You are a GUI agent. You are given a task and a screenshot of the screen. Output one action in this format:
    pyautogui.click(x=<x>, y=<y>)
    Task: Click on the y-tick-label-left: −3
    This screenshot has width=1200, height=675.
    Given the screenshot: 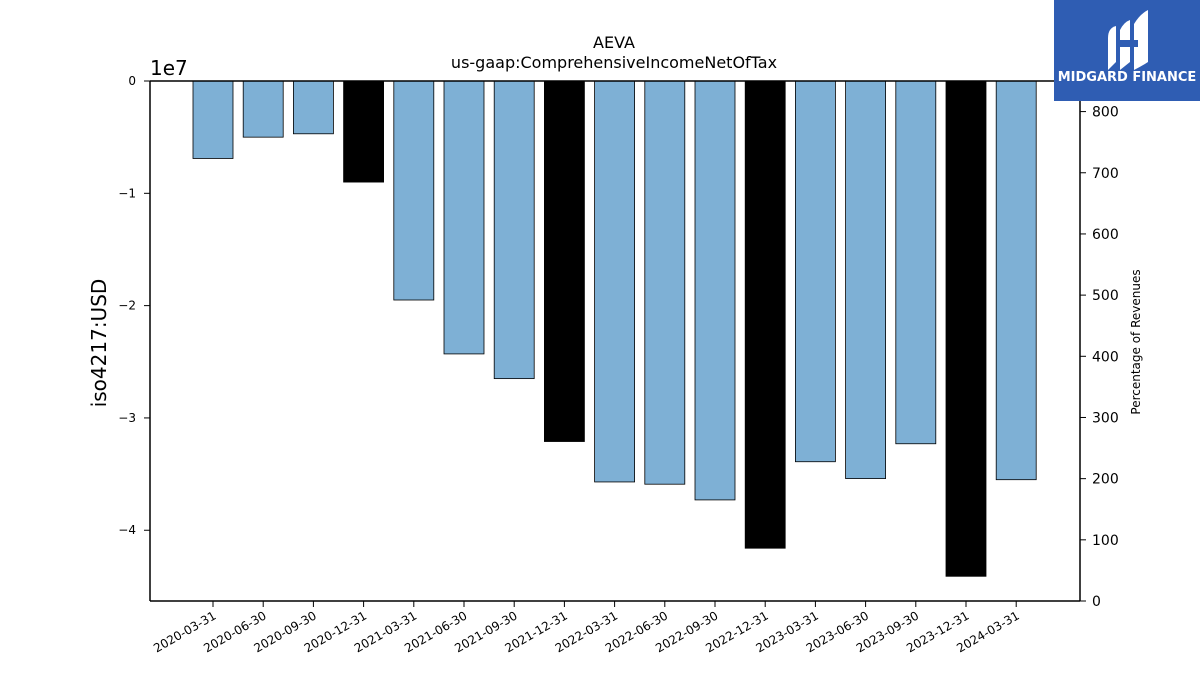 What is the action you would take?
    pyautogui.click(x=127, y=418)
    